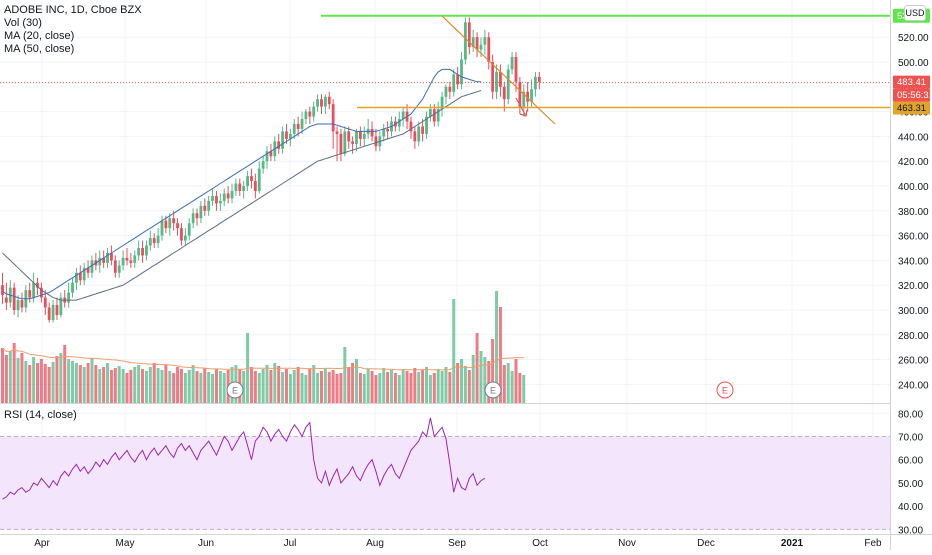 The height and width of the screenshot is (555, 932). I want to click on time-tick-label: Nov, so click(627, 543).